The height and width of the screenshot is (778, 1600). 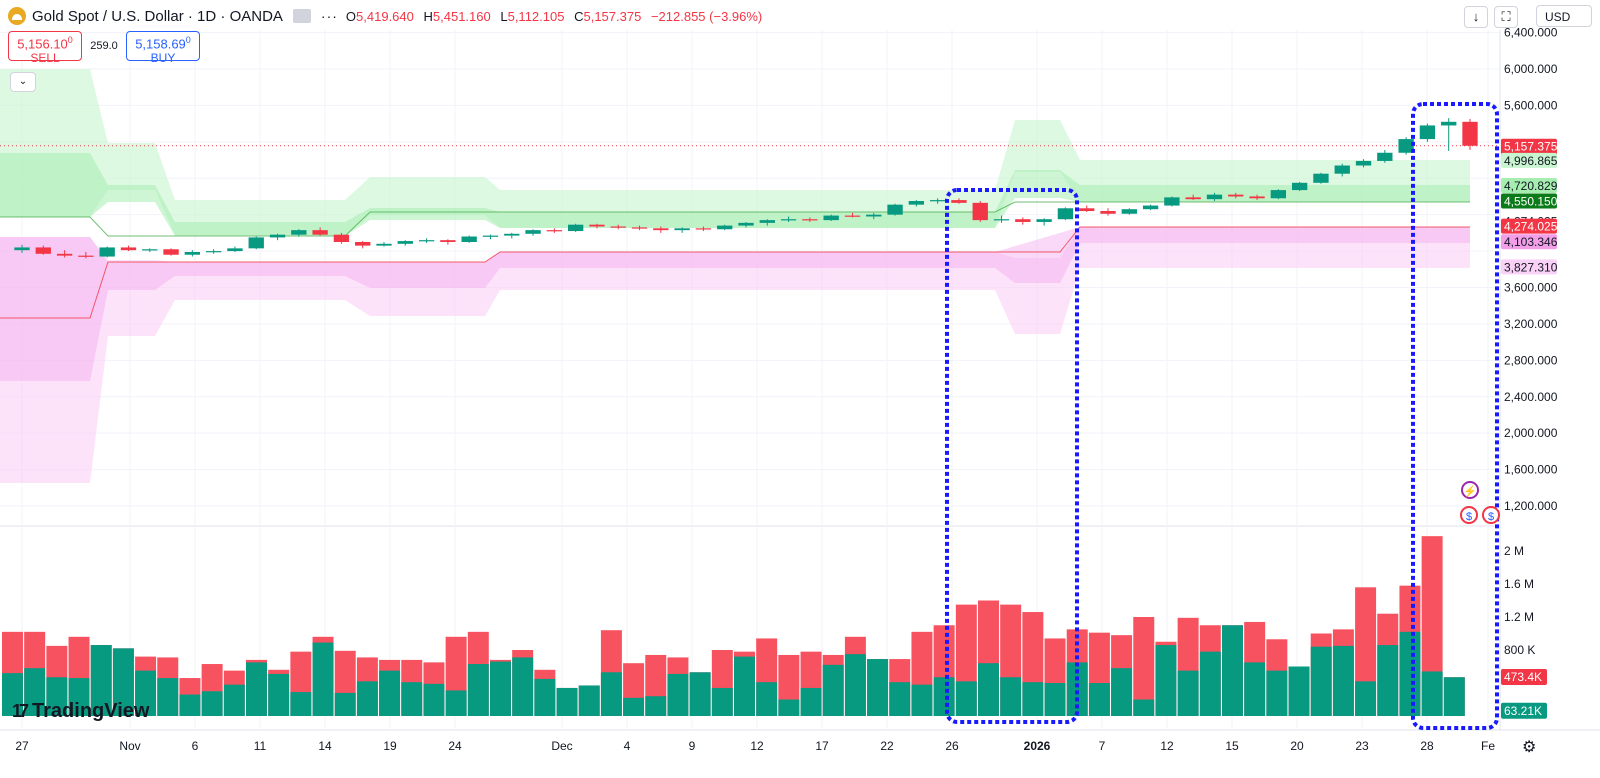 What do you see at coordinates (579, 16) in the screenshot?
I see `close-label: C` at bounding box center [579, 16].